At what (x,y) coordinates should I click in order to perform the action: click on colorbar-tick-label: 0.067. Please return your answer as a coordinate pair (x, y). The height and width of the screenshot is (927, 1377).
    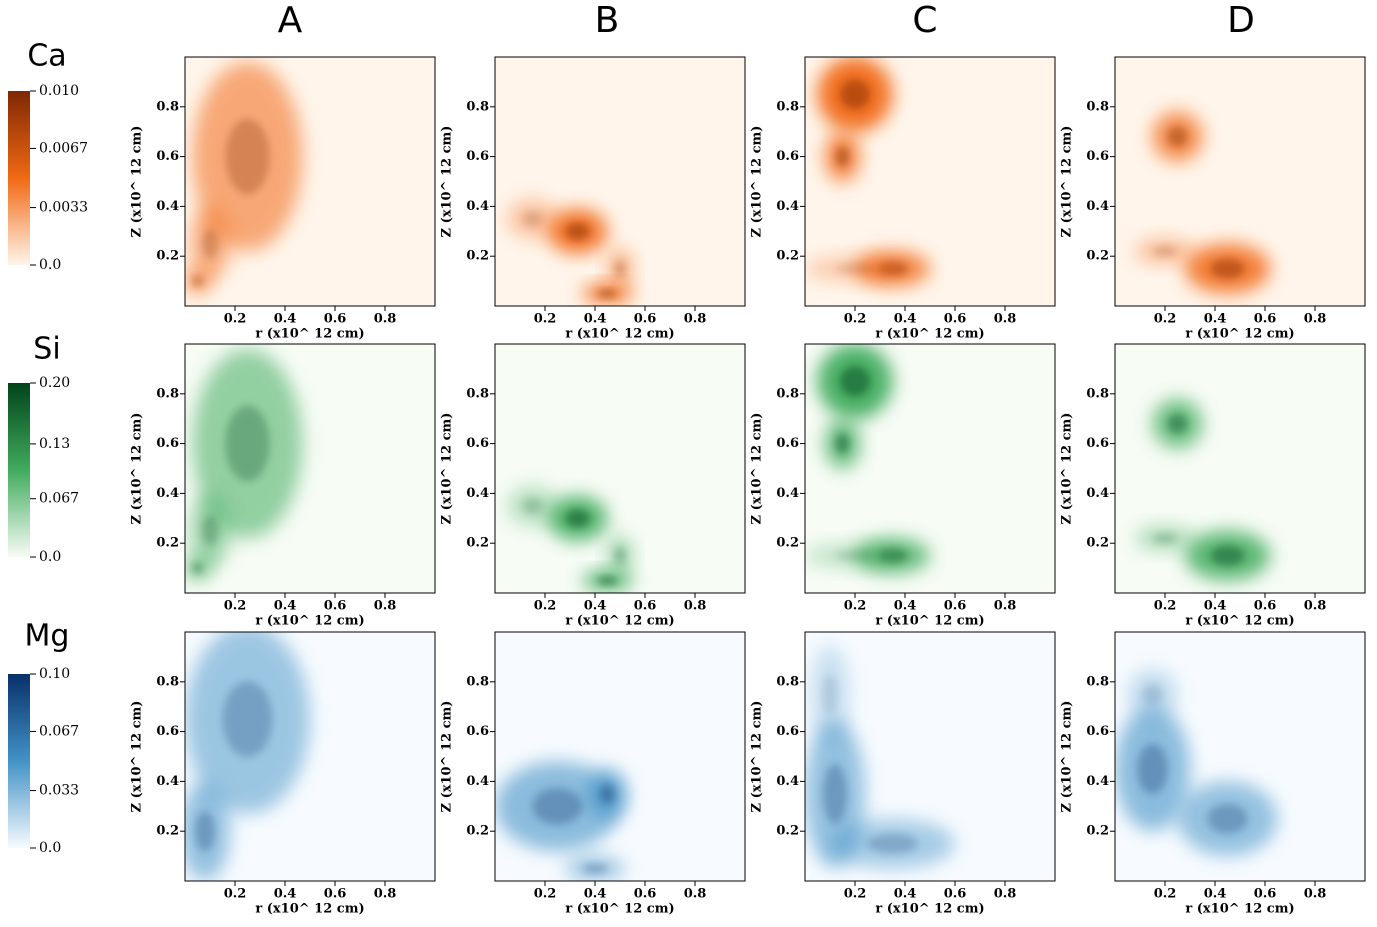
    Looking at the image, I should click on (59, 731).